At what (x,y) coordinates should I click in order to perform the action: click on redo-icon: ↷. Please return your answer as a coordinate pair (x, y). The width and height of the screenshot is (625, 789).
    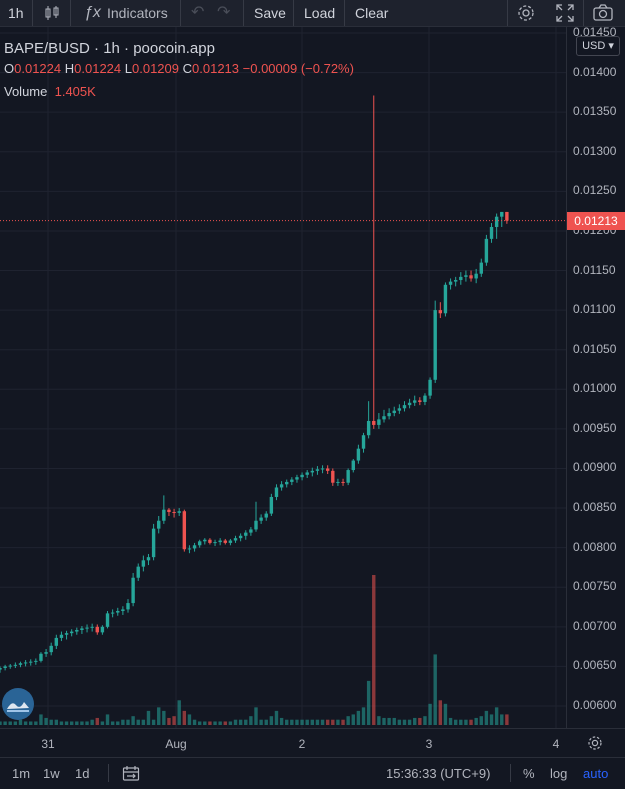
    Looking at the image, I should click on (224, 12).